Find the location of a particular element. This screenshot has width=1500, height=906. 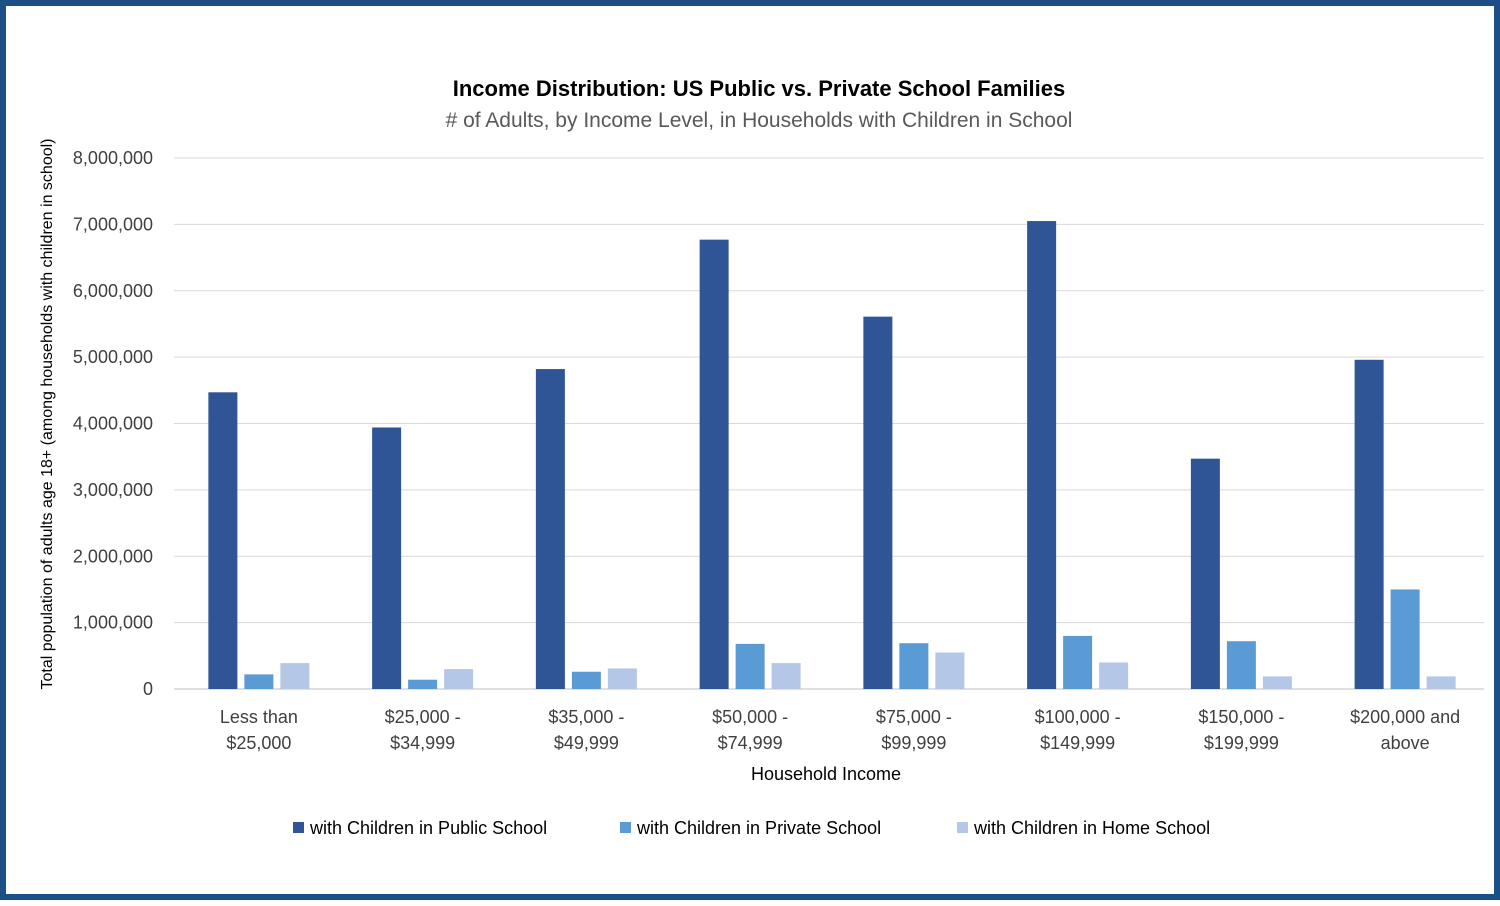

x-category-label: $25,000 - is located at coordinates (423, 717).